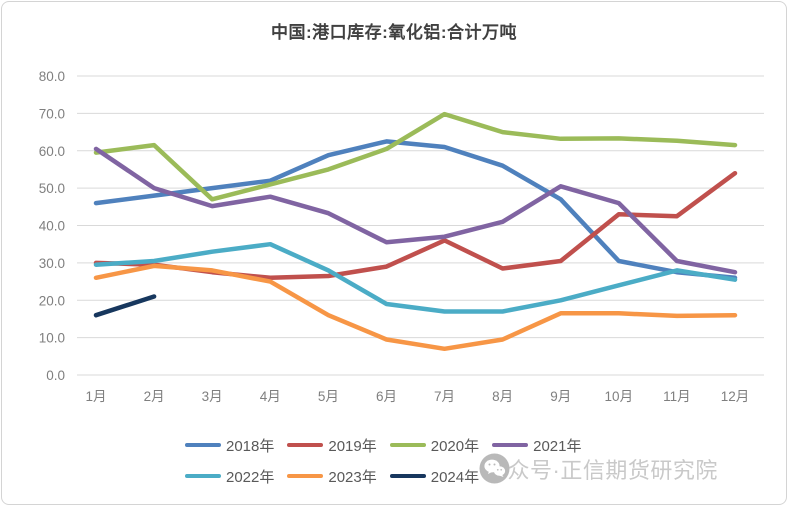 This screenshot has height=506, width=788. I want to click on legend-item-2020年: 2020年, so click(434, 445).